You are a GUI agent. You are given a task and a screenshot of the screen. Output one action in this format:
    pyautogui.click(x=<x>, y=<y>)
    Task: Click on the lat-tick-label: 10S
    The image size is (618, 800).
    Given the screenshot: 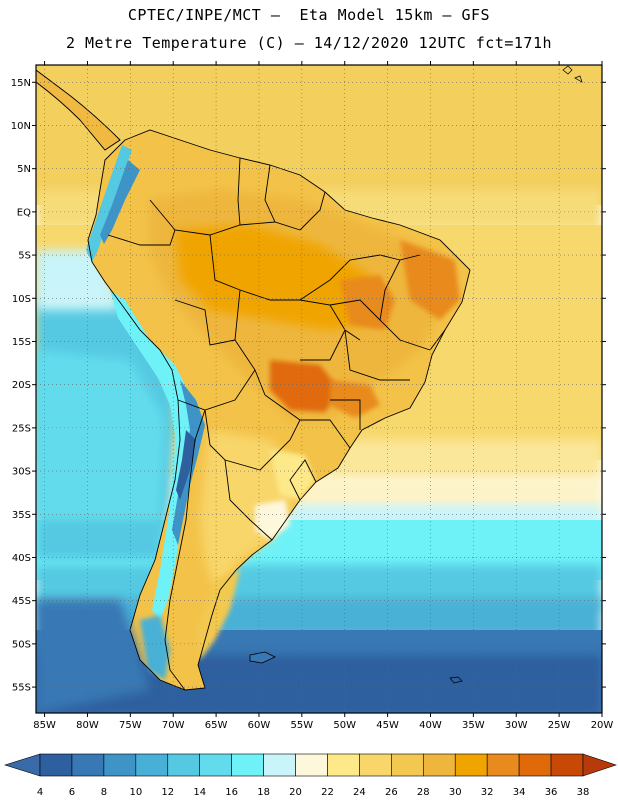 What is the action you would take?
    pyautogui.click(x=21, y=299)
    